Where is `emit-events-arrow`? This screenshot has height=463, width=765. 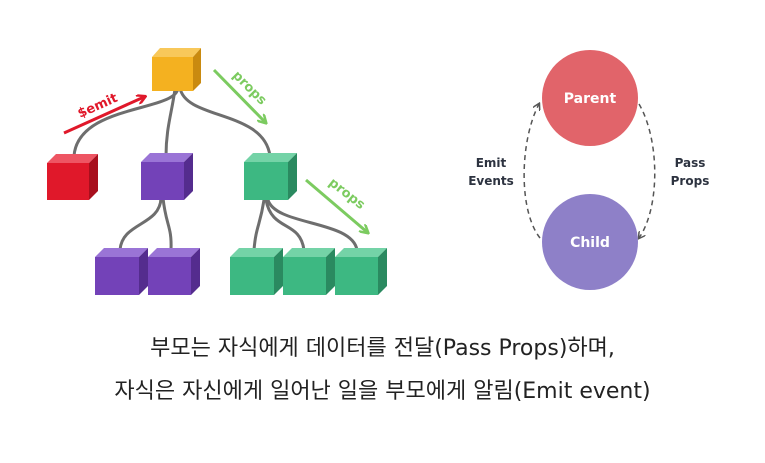 emit-events-arrow is located at coordinates (532, 171).